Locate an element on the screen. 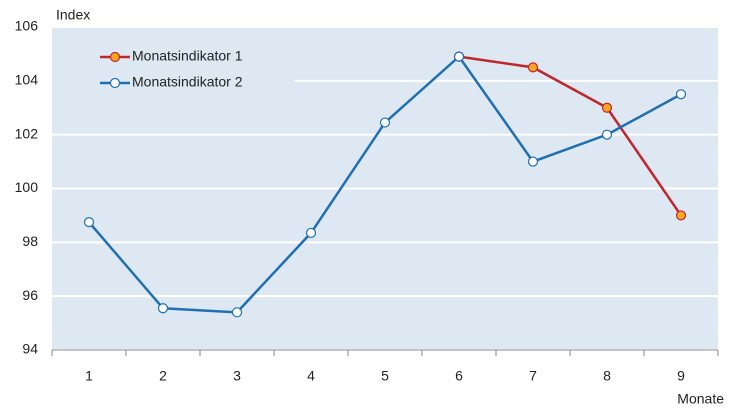 The image size is (730, 416). x-tick-label: 2 is located at coordinates (163, 376).